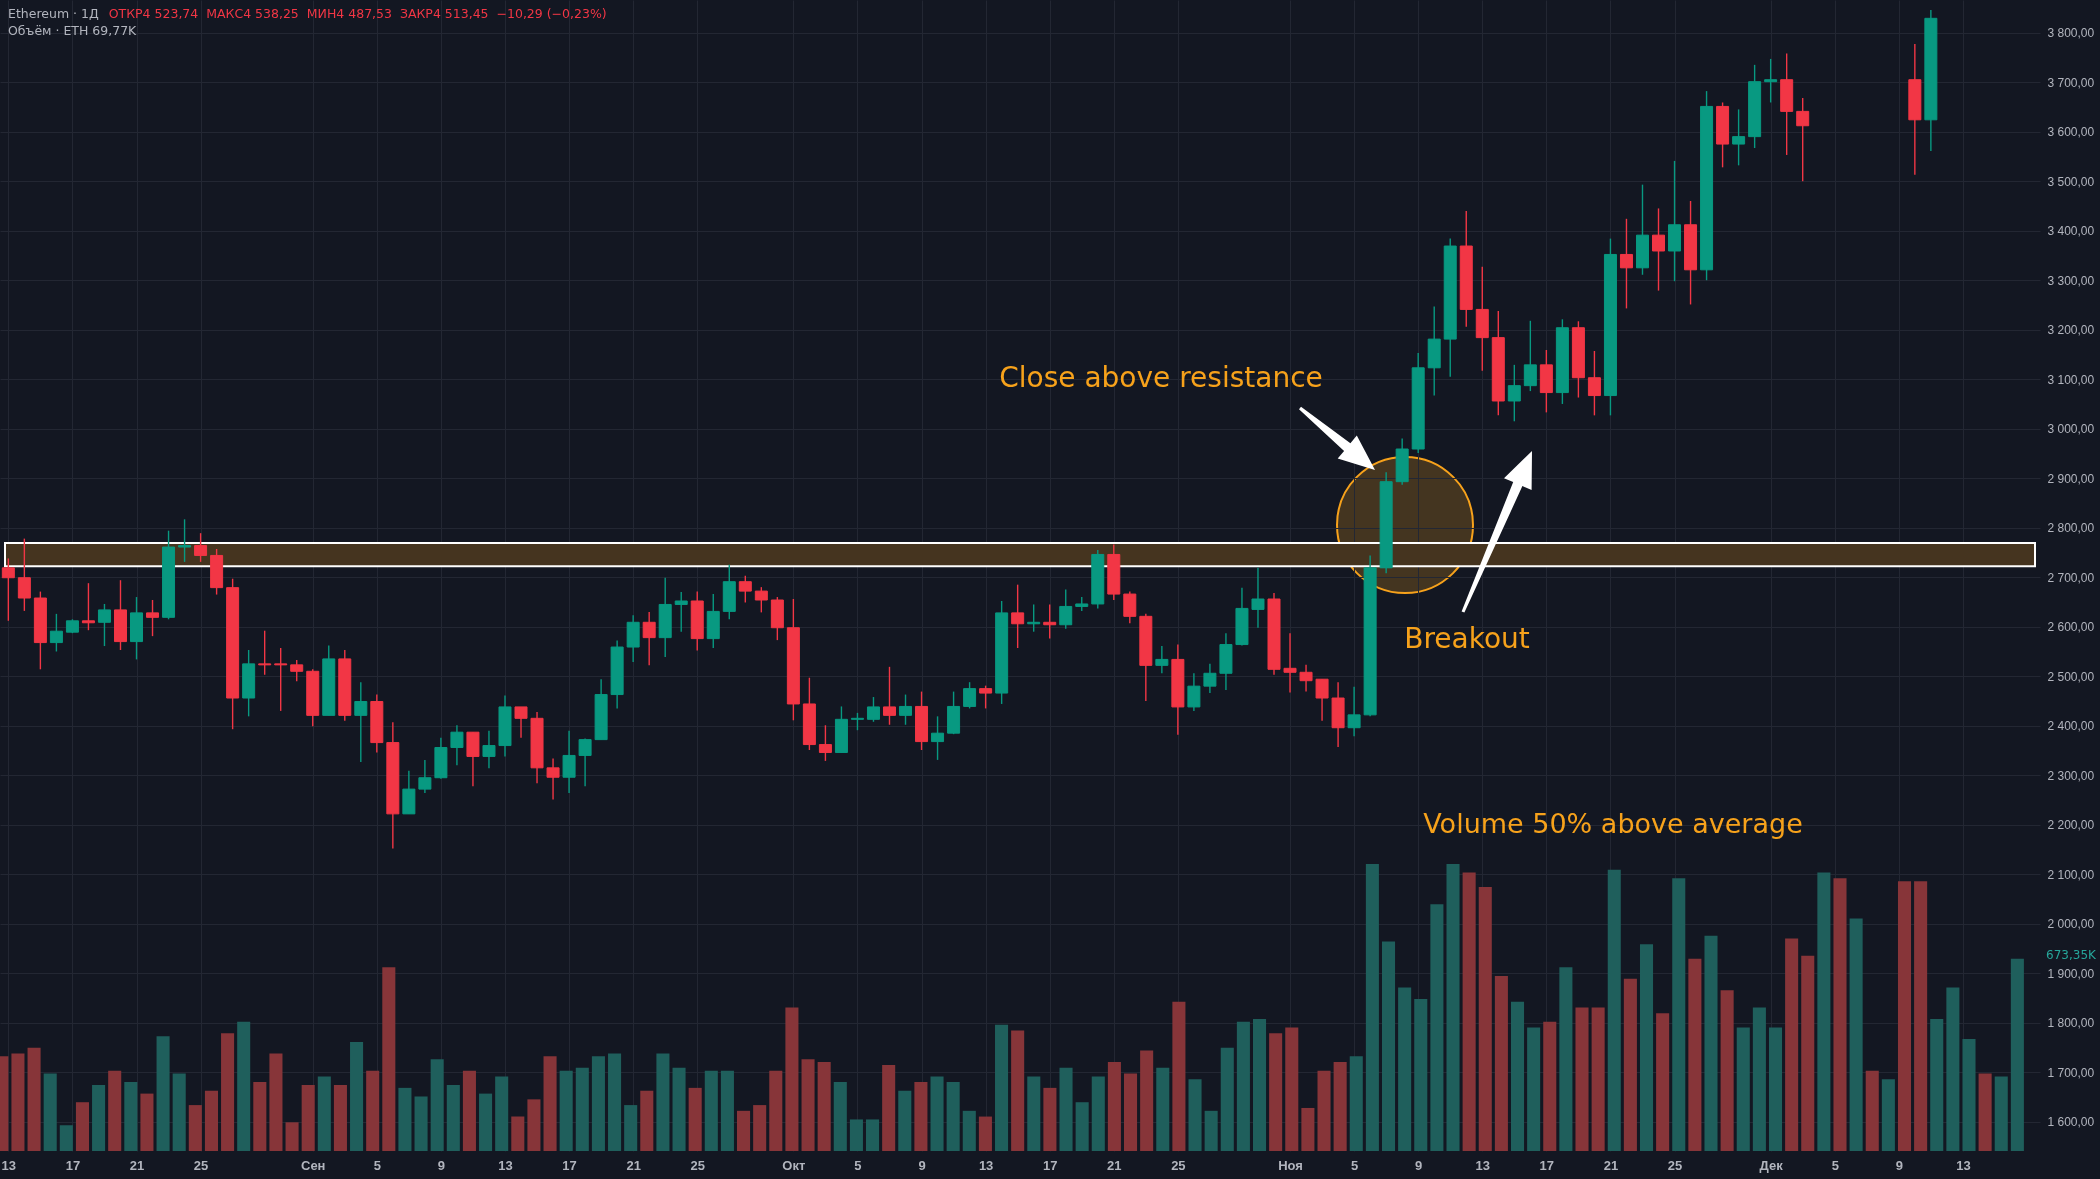 Image resolution: width=2100 pixels, height=1179 pixels. What do you see at coordinates (2071, 627) in the screenshot?
I see `y-tick-label: 2 600,00` at bounding box center [2071, 627].